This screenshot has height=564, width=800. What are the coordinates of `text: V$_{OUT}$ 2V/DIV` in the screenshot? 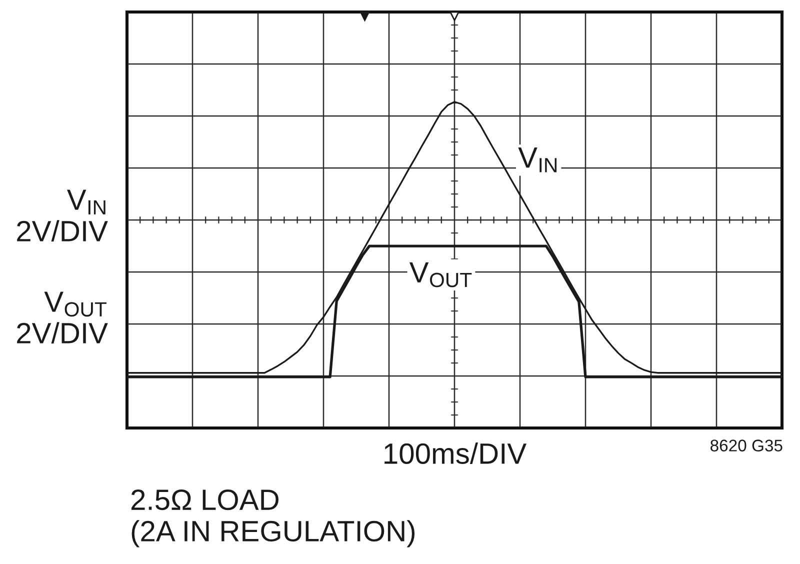 It's located at (62, 318).